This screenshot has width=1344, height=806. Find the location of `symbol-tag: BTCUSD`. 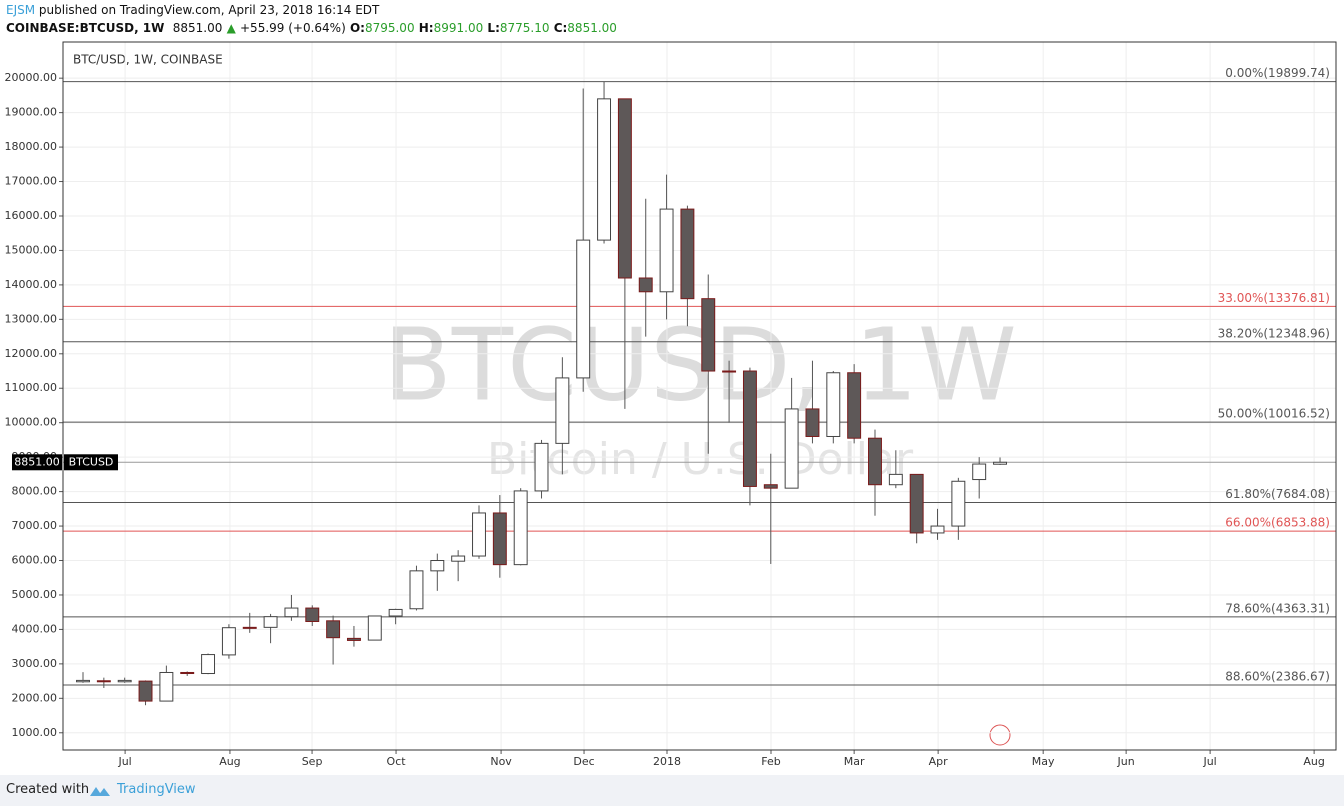

symbol-tag: BTCUSD is located at coordinates (91, 461).